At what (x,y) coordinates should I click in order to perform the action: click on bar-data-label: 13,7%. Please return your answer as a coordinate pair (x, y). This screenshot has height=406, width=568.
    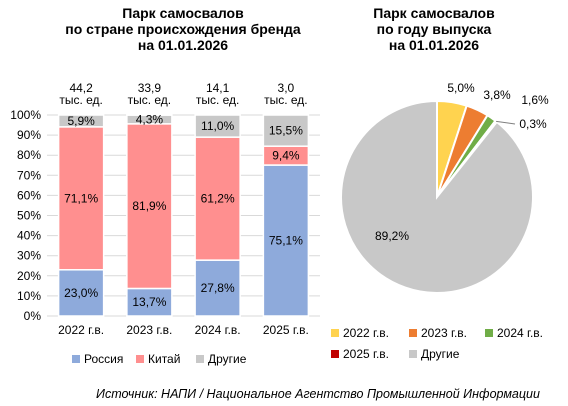
    Looking at the image, I should click on (149, 302).